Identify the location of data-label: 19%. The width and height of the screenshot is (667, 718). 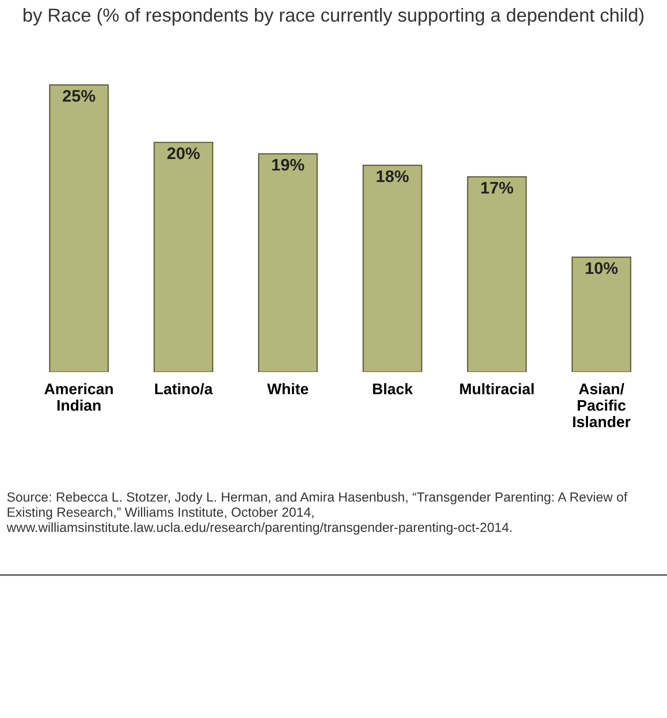
(288, 164).